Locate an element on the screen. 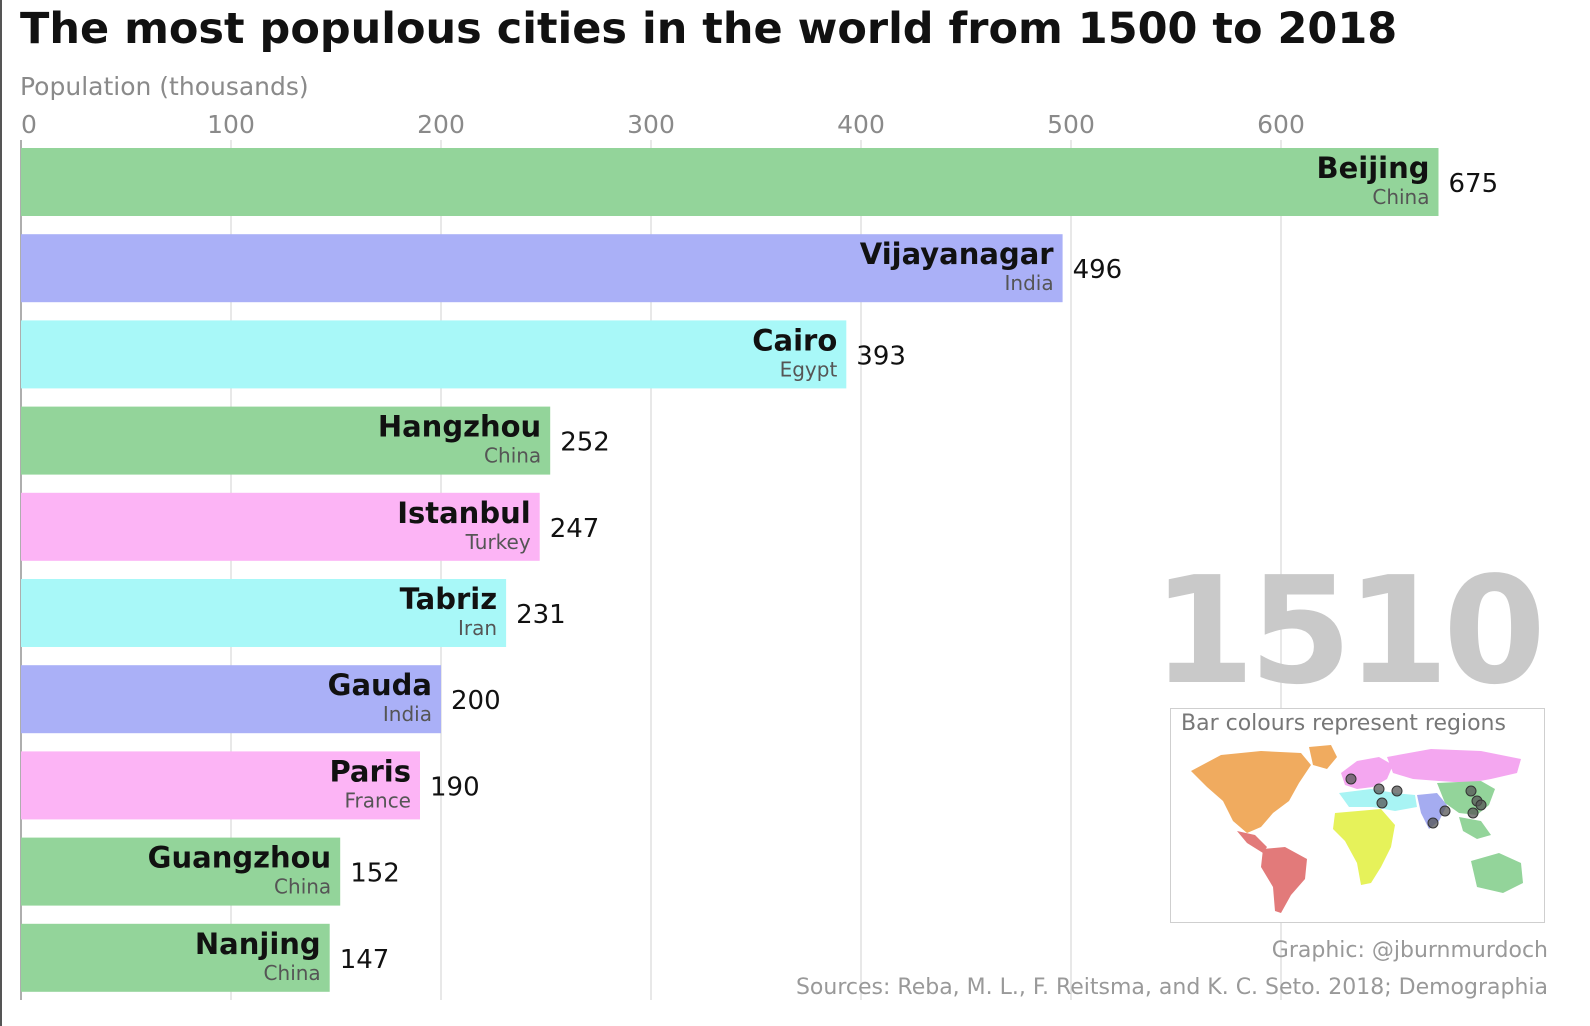 The height and width of the screenshot is (1026, 1590). map-europe is located at coordinates (1367, 773).